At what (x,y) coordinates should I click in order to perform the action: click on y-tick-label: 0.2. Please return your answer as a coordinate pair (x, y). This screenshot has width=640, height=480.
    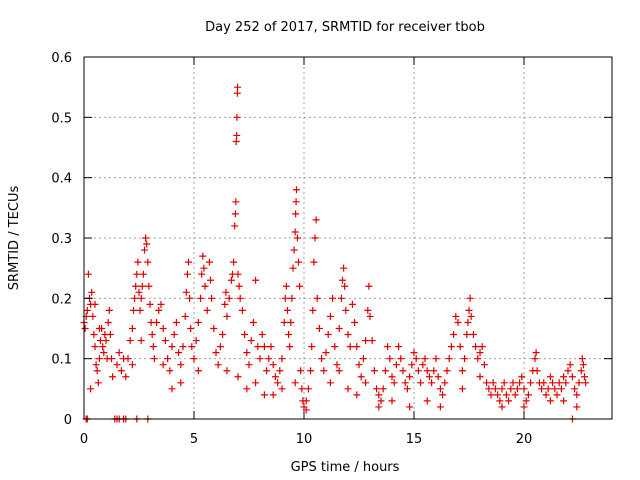
    Looking at the image, I should click on (61, 299).